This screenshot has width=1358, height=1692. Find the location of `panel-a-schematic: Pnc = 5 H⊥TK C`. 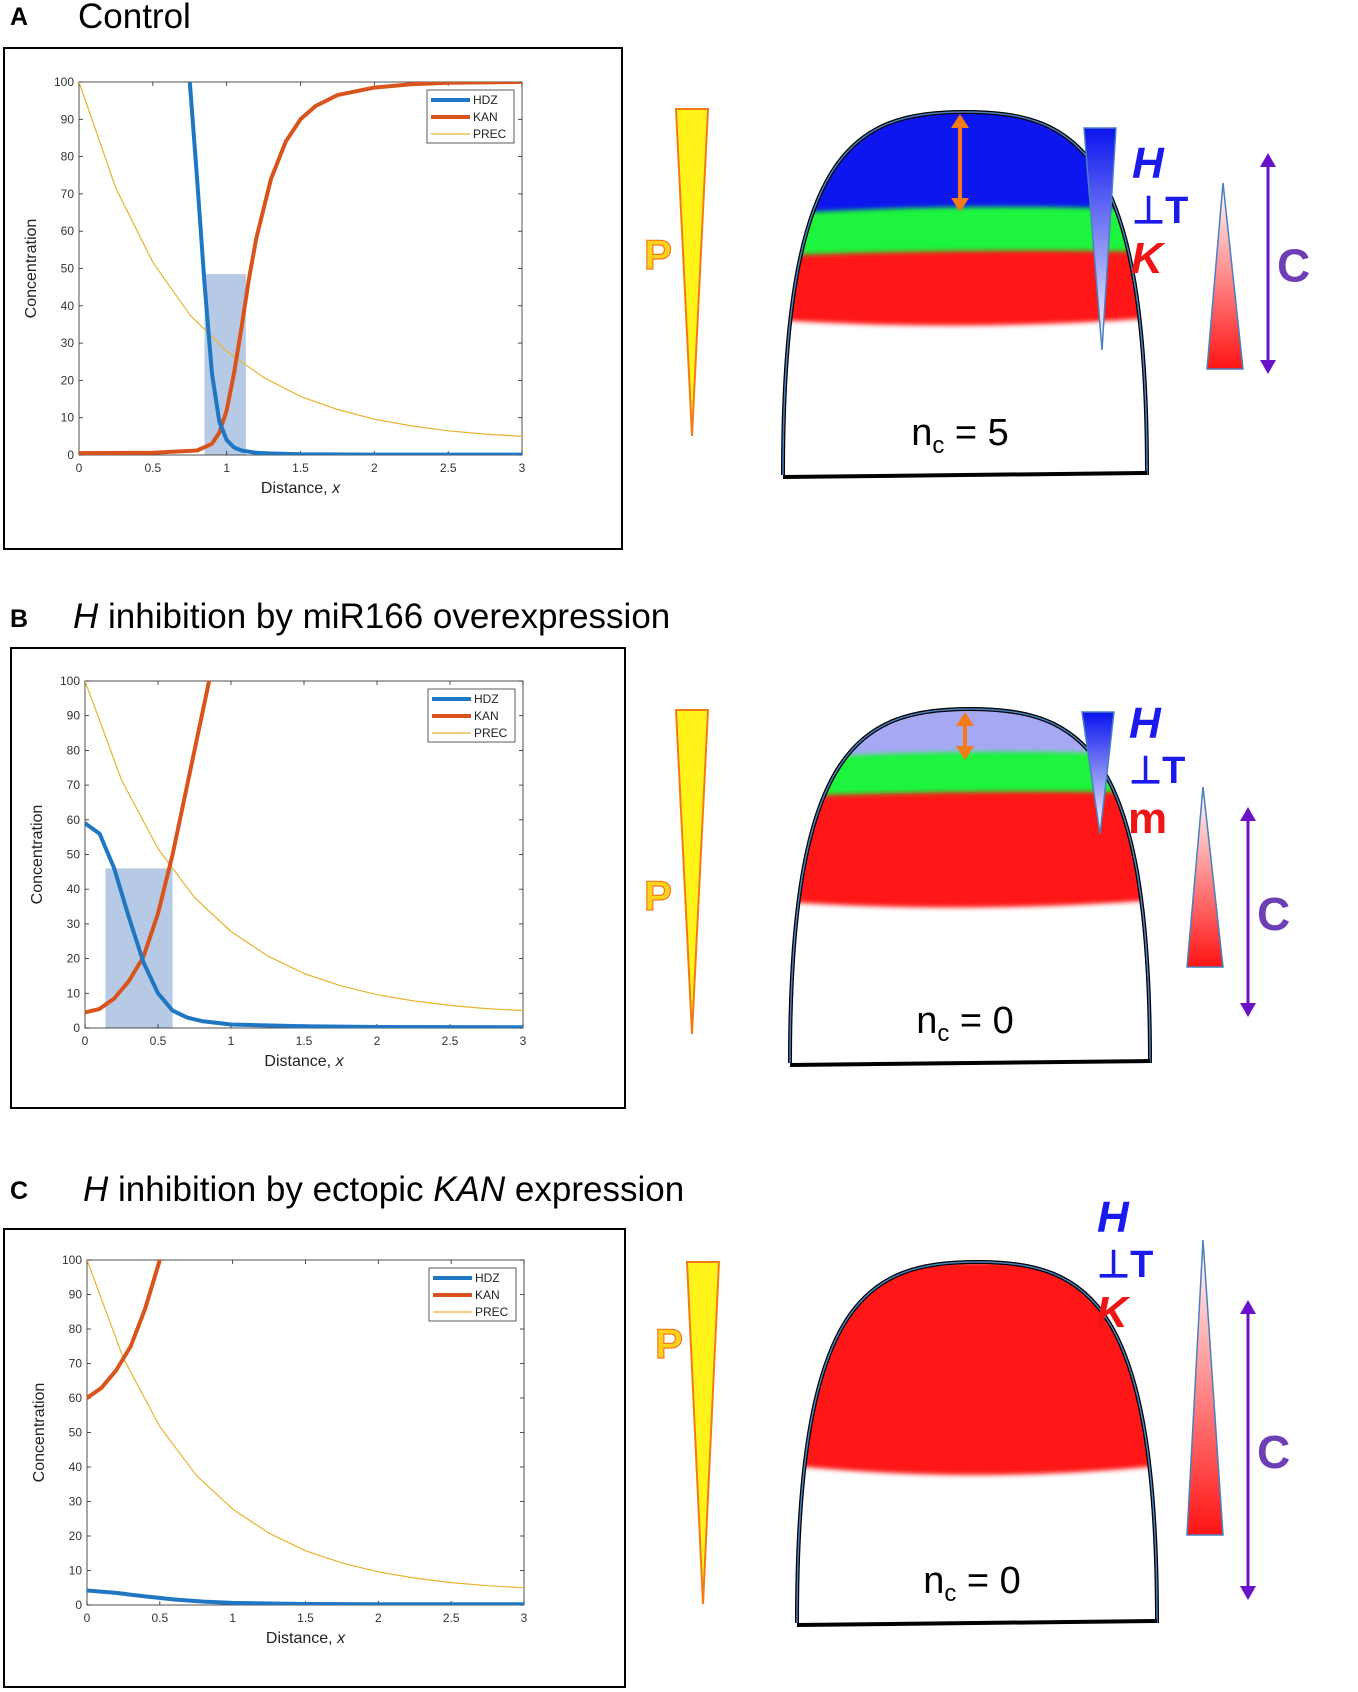

panel-a-schematic: Pnc = 5 H⊥TK C is located at coordinates (976, 293).